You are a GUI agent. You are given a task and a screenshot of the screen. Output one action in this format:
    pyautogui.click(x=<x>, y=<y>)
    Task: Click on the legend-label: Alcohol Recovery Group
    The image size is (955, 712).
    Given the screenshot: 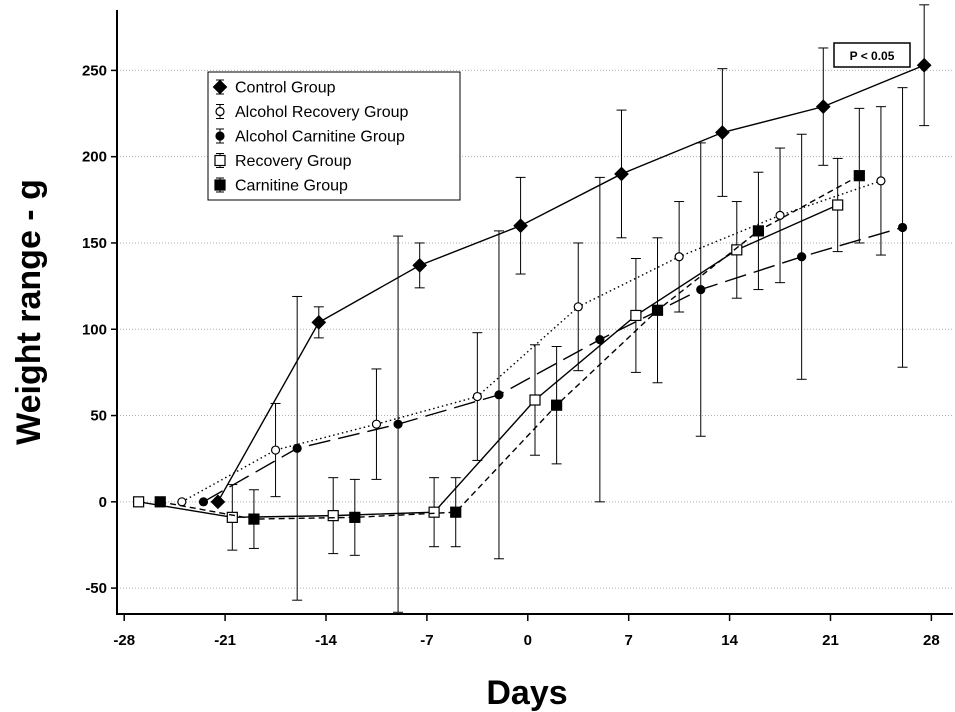 What is the action you would take?
    pyautogui.click(x=322, y=112)
    